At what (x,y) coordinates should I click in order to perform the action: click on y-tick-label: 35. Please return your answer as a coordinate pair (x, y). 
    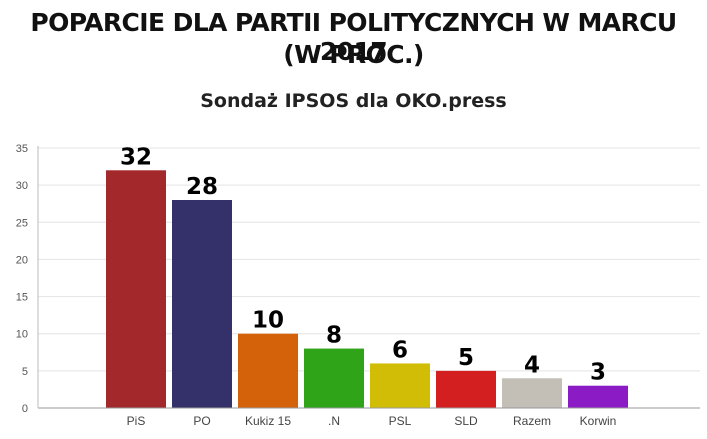
    Looking at the image, I should click on (22, 149).